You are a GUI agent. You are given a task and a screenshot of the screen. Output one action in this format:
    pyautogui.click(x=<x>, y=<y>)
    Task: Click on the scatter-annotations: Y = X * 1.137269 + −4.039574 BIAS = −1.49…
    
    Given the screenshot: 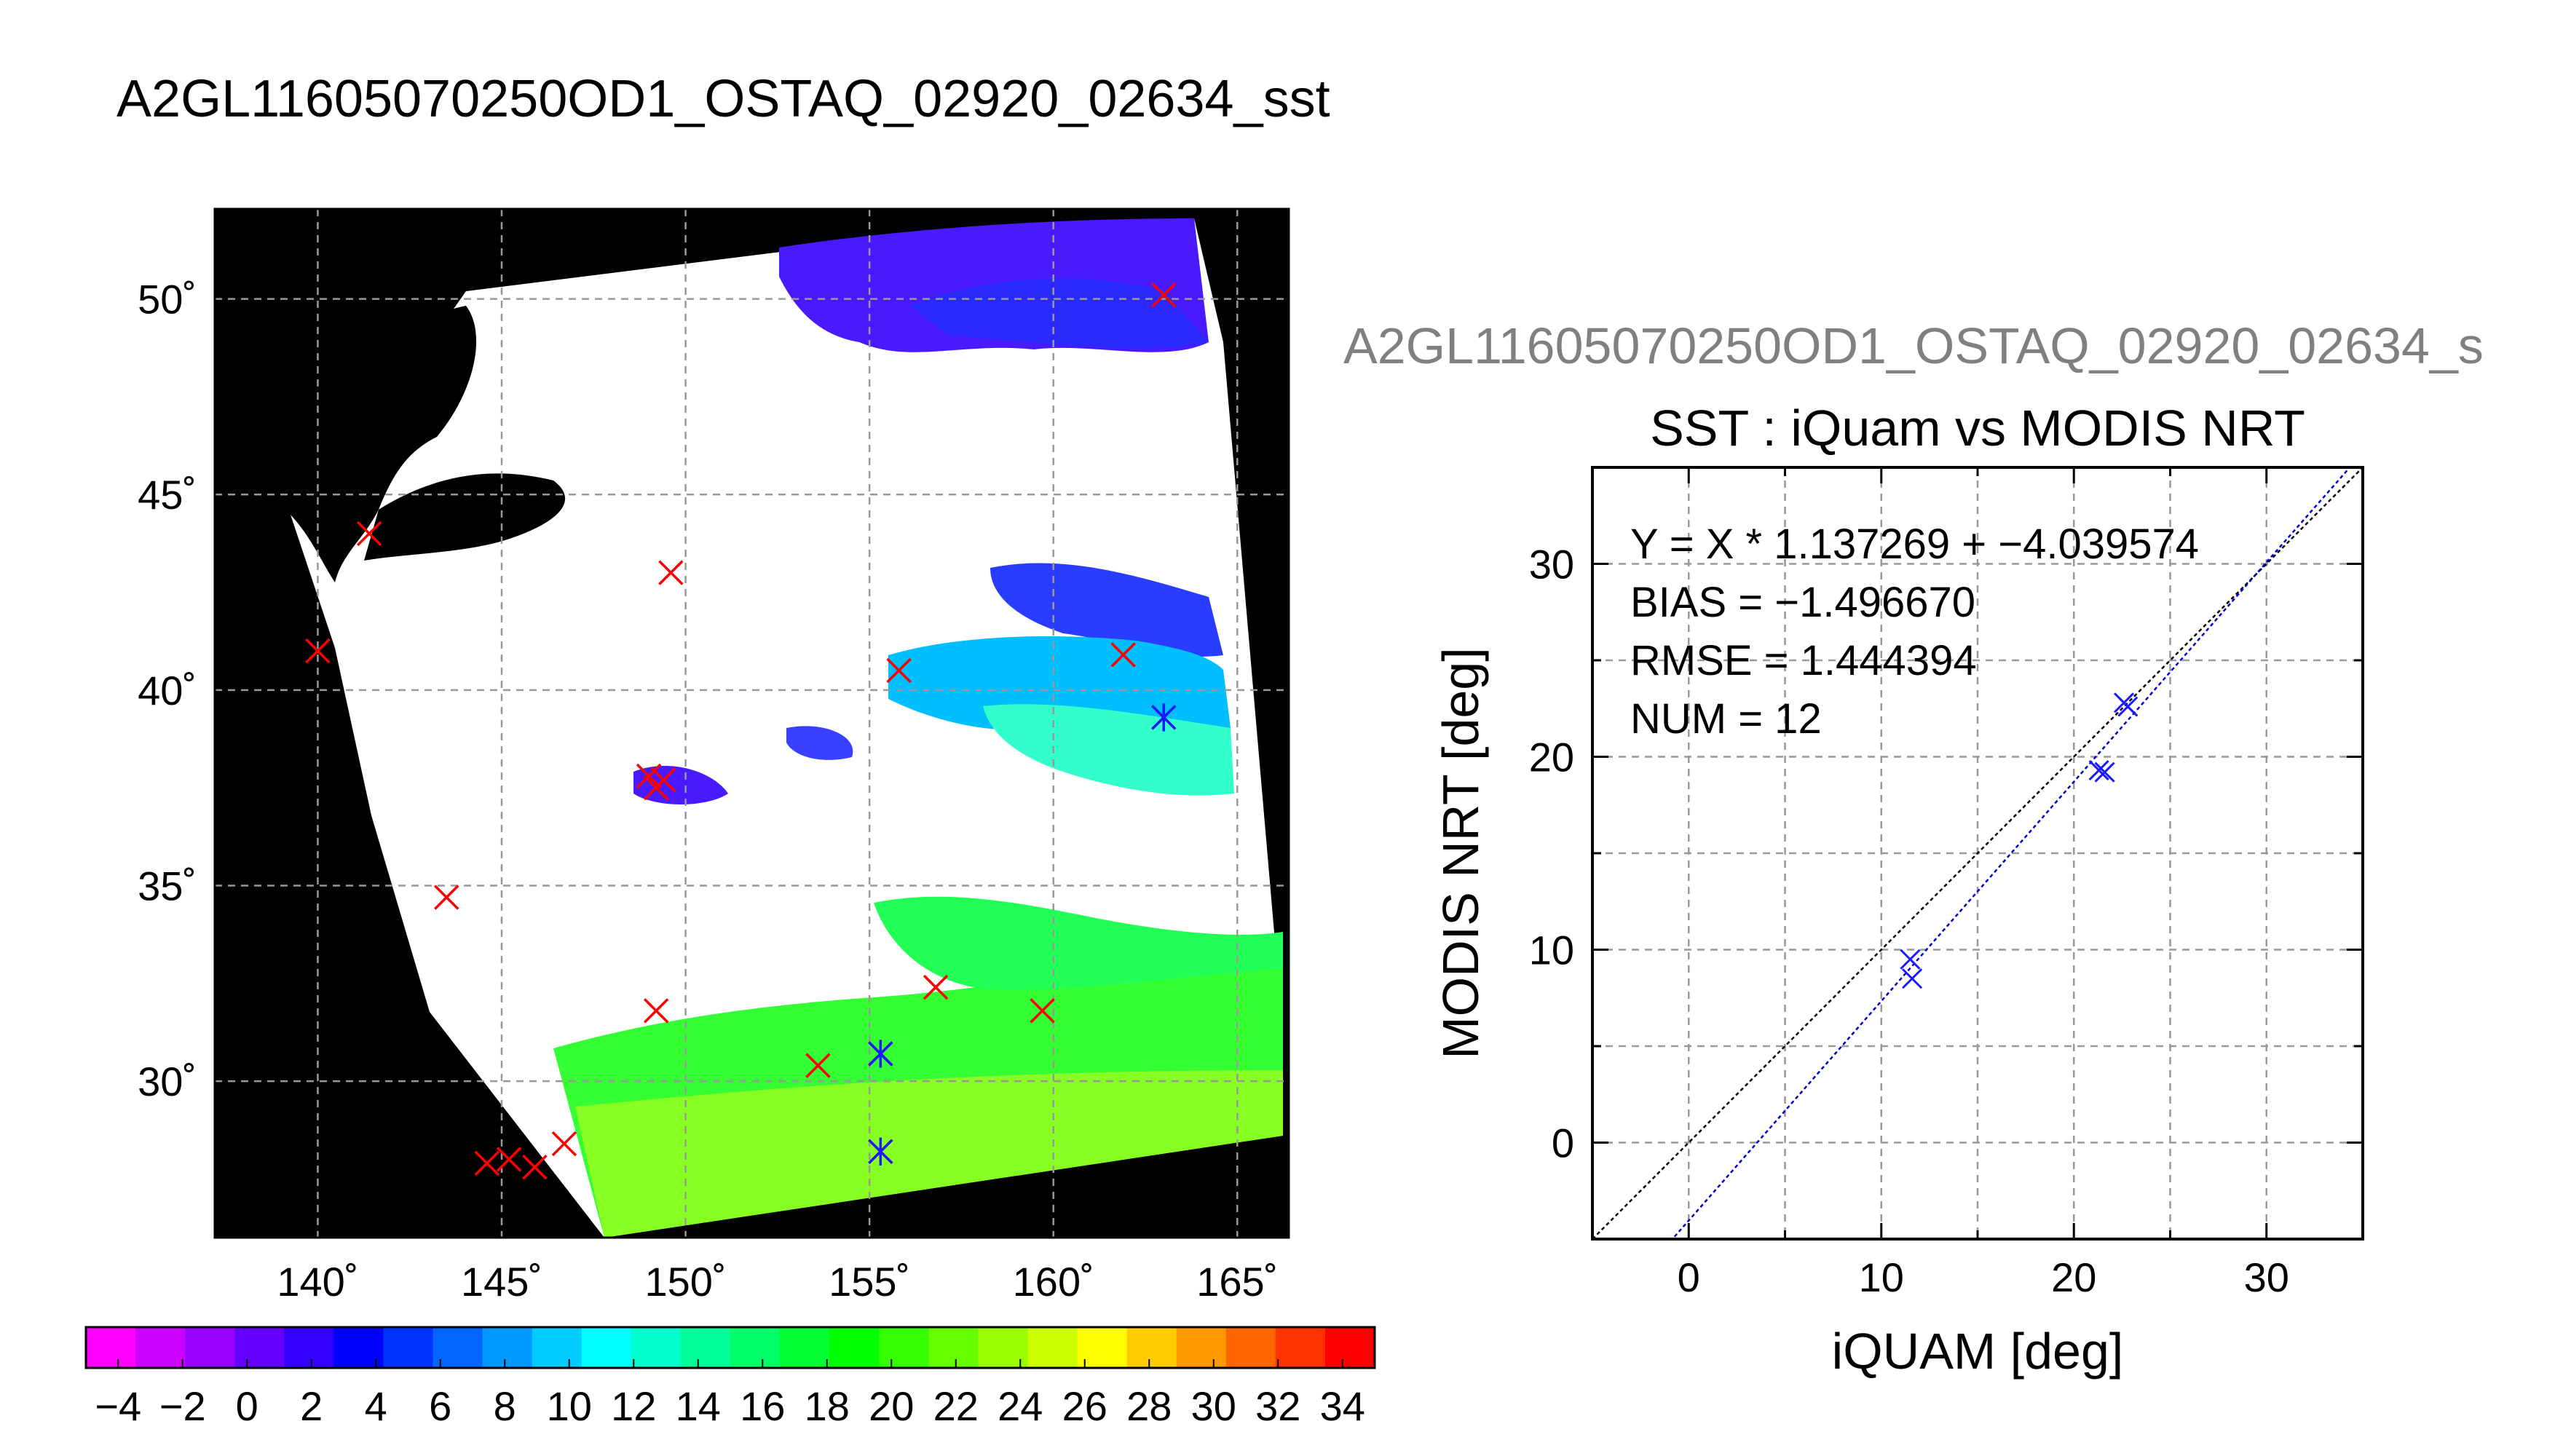 What is the action you would take?
    pyautogui.click(x=1914, y=632)
    